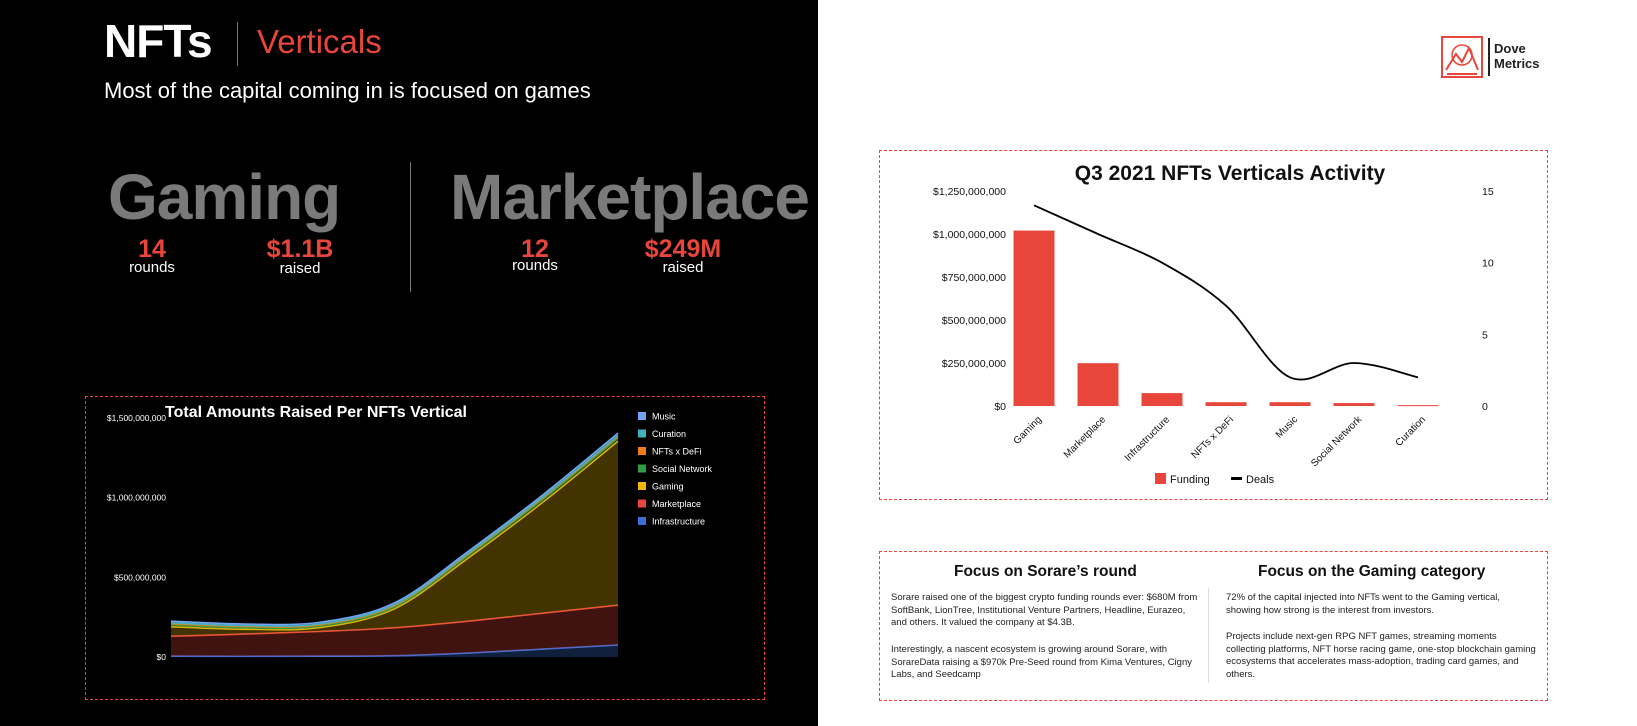 The width and height of the screenshot is (1637, 726). What do you see at coordinates (1517, 63) in the screenshot?
I see `logo-line-2: Metrics` at bounding box center [1517, 63].